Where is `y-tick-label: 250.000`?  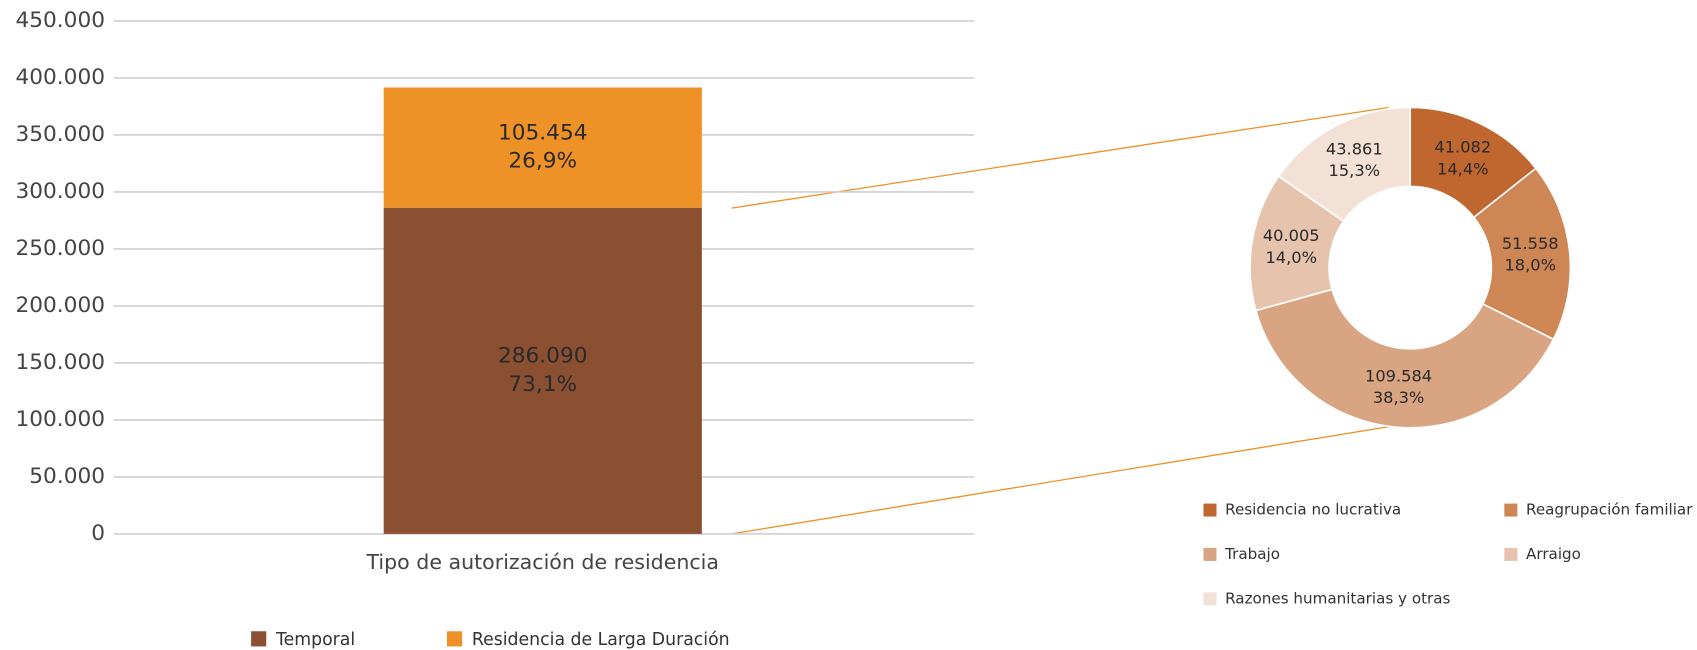
y-tick-label: 250.000 is located at coordinates (60, 248).